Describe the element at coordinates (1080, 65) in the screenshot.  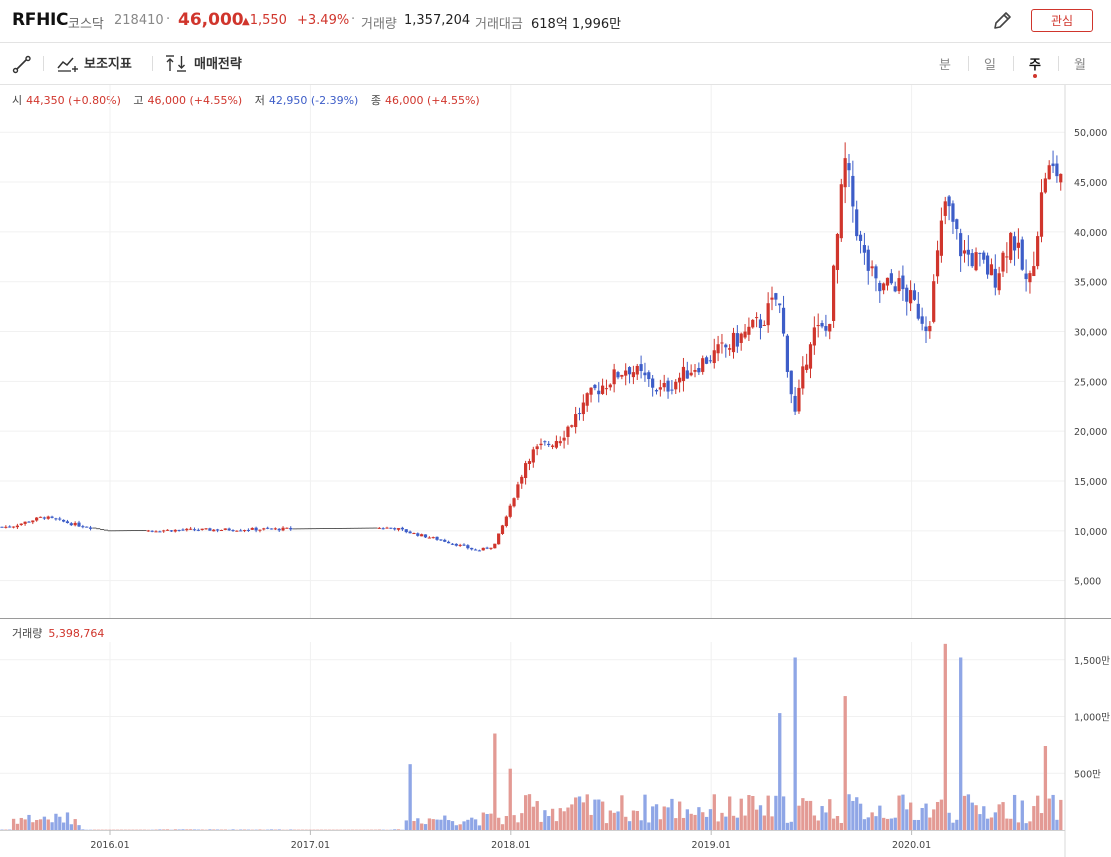
I see `period-month-tab: 월` at that location.